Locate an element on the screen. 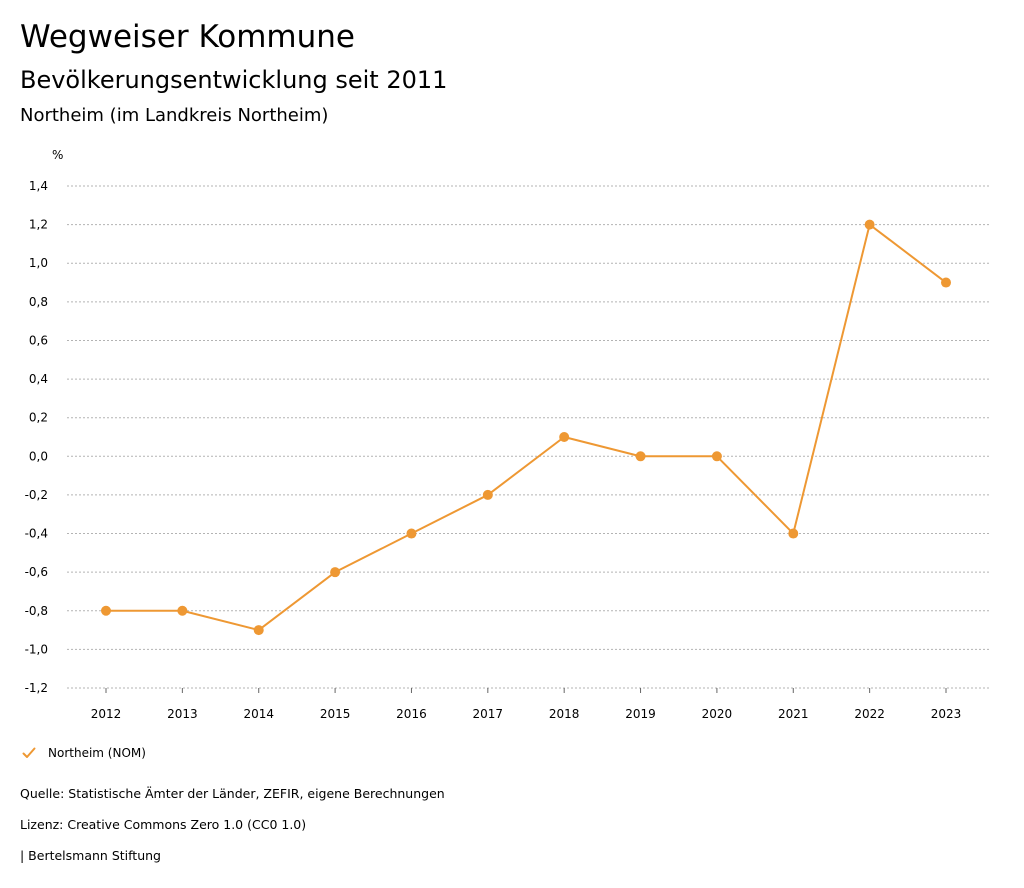 The width and height of the screenshot is (1024, 888). legend: Northeim (NOM) is located at coordinates (84, 753).